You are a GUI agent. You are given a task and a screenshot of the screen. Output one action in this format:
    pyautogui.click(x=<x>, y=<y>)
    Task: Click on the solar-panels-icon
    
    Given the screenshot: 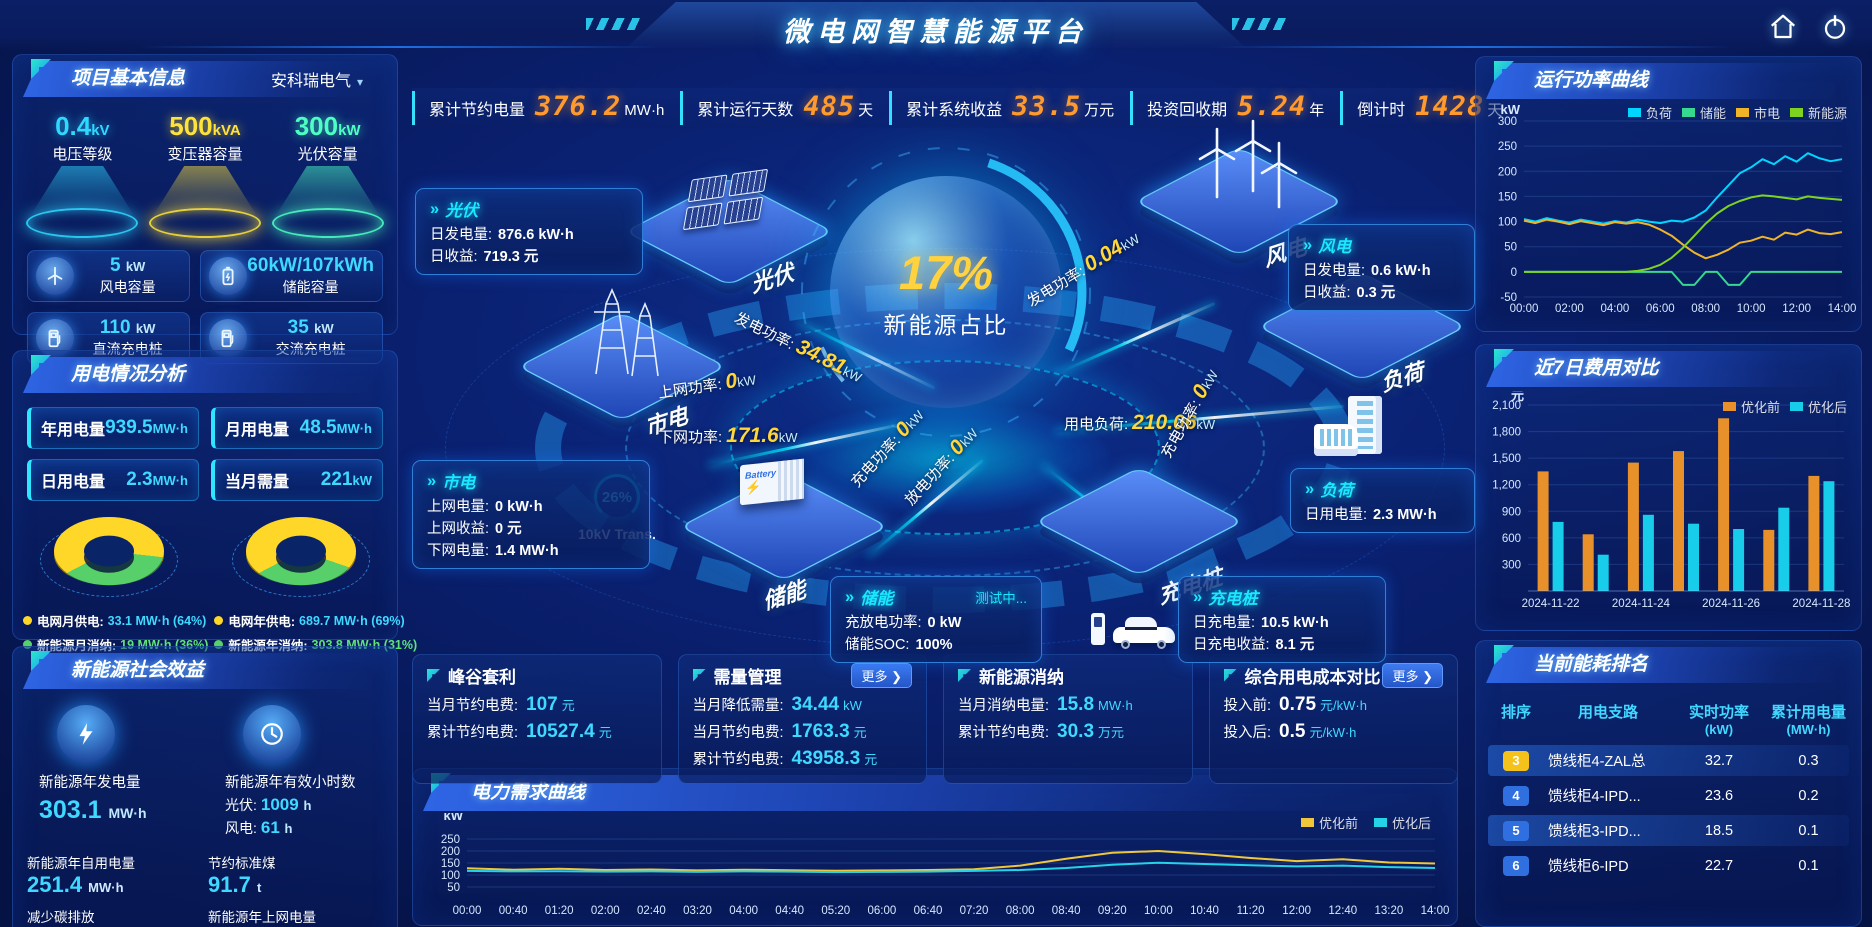 What is the action you would take?
    pyautogui.click(x=725, y=199)
    